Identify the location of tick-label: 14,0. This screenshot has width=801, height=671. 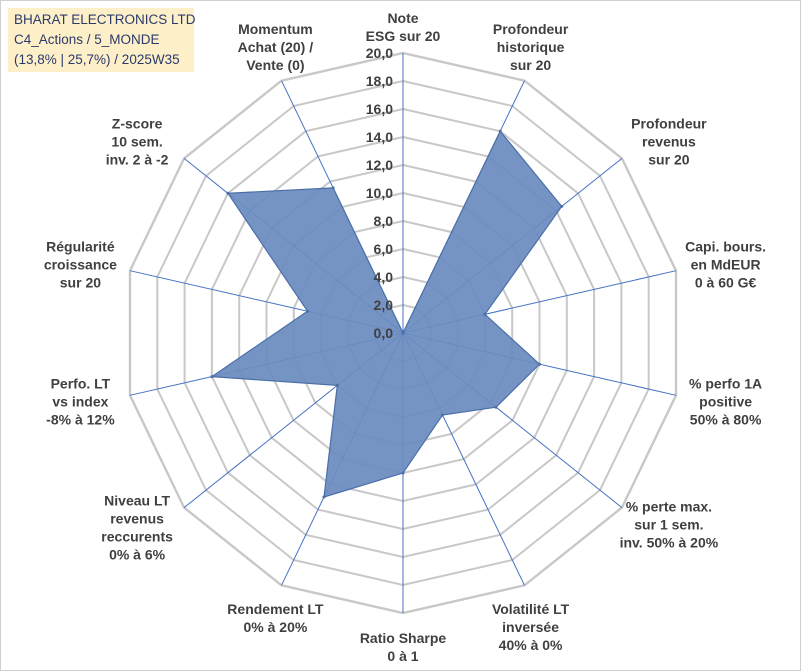
(379, 137).